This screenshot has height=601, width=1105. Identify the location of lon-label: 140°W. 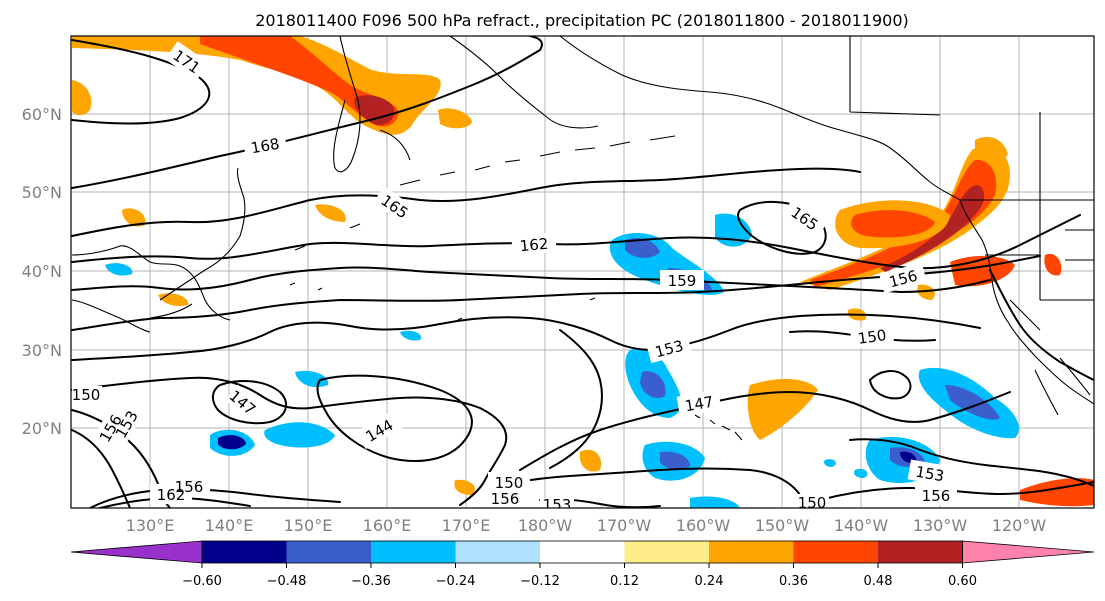
(861, 525).